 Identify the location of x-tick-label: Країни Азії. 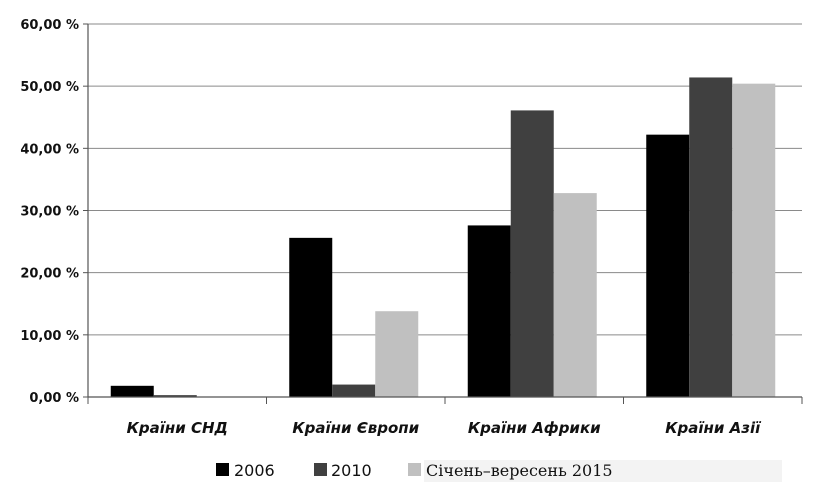
(713, 428).